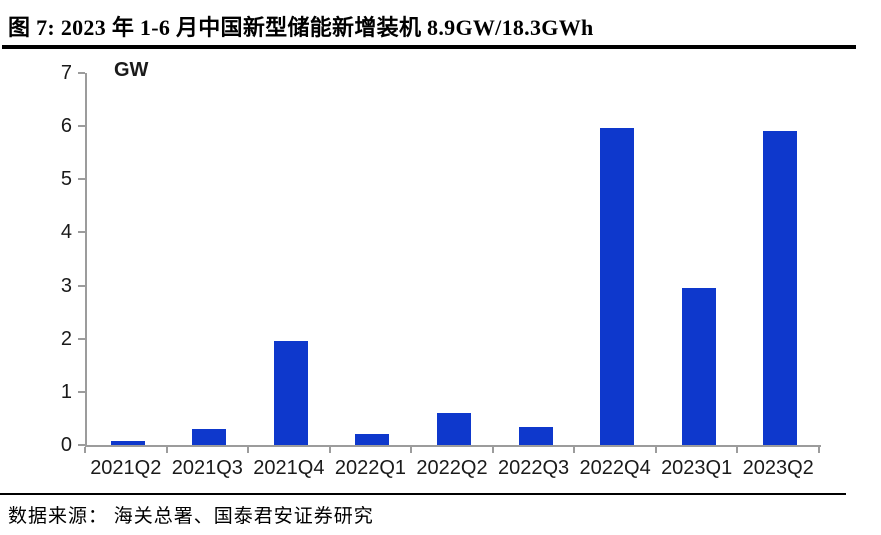 Image resolution: width=881 pixels, height=535 pixels. I want to click on data-source-note: 数据来源： 海关总署、国泰君安证券研究, so click(191, 516).